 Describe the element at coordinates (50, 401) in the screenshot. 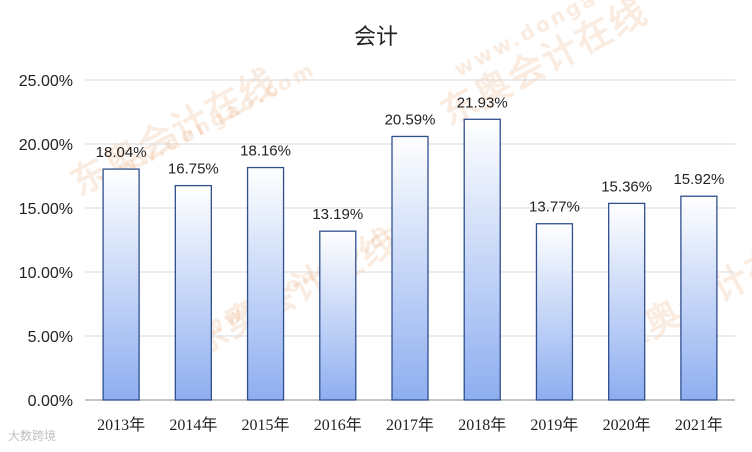

I see `y-tick-label: 0.00%` at that location.